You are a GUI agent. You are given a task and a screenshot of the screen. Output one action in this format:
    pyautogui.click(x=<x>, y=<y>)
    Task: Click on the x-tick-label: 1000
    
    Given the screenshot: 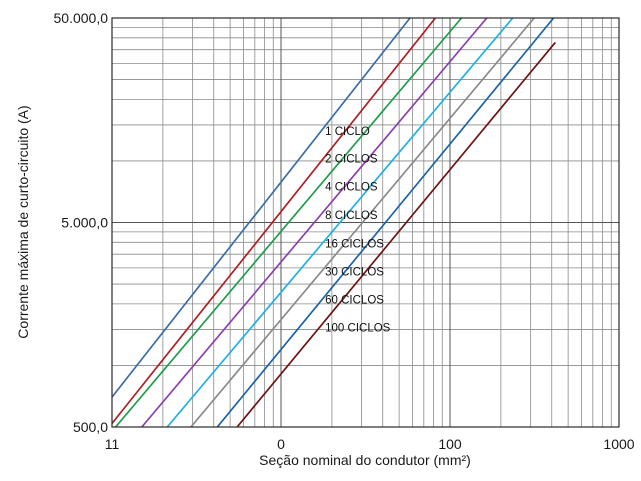 What is the action you would take?
    pyautogui.click(x=618, y=444)
    